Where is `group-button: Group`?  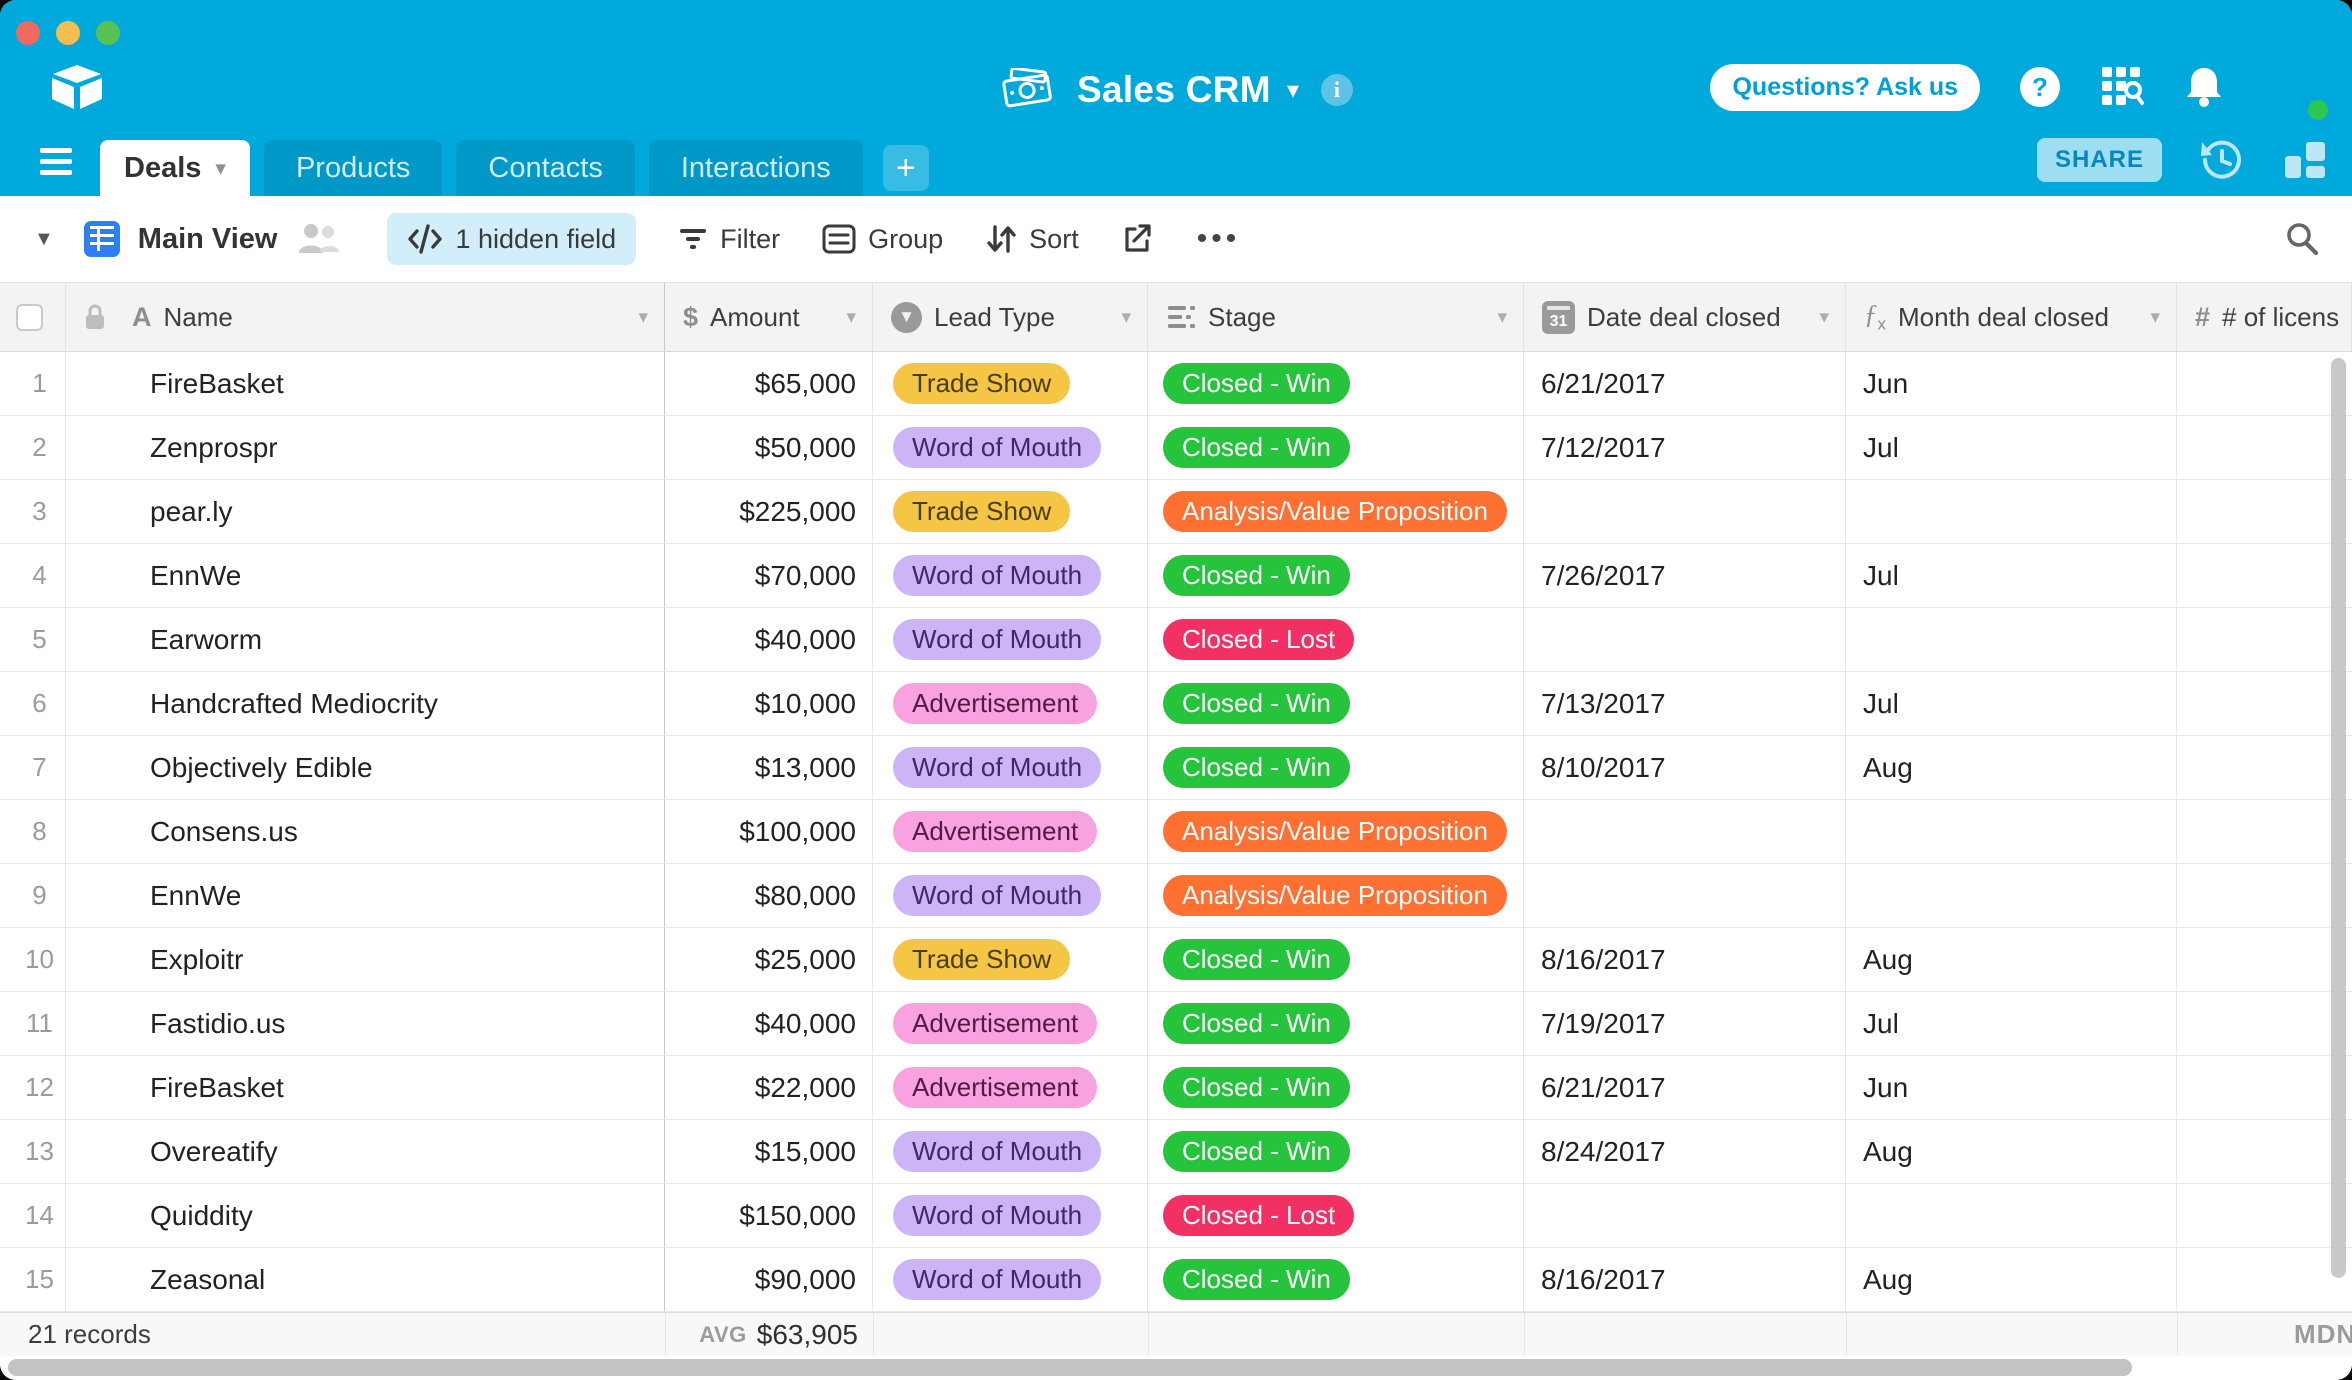 group-button: Group is located at coordinates (882, 239).